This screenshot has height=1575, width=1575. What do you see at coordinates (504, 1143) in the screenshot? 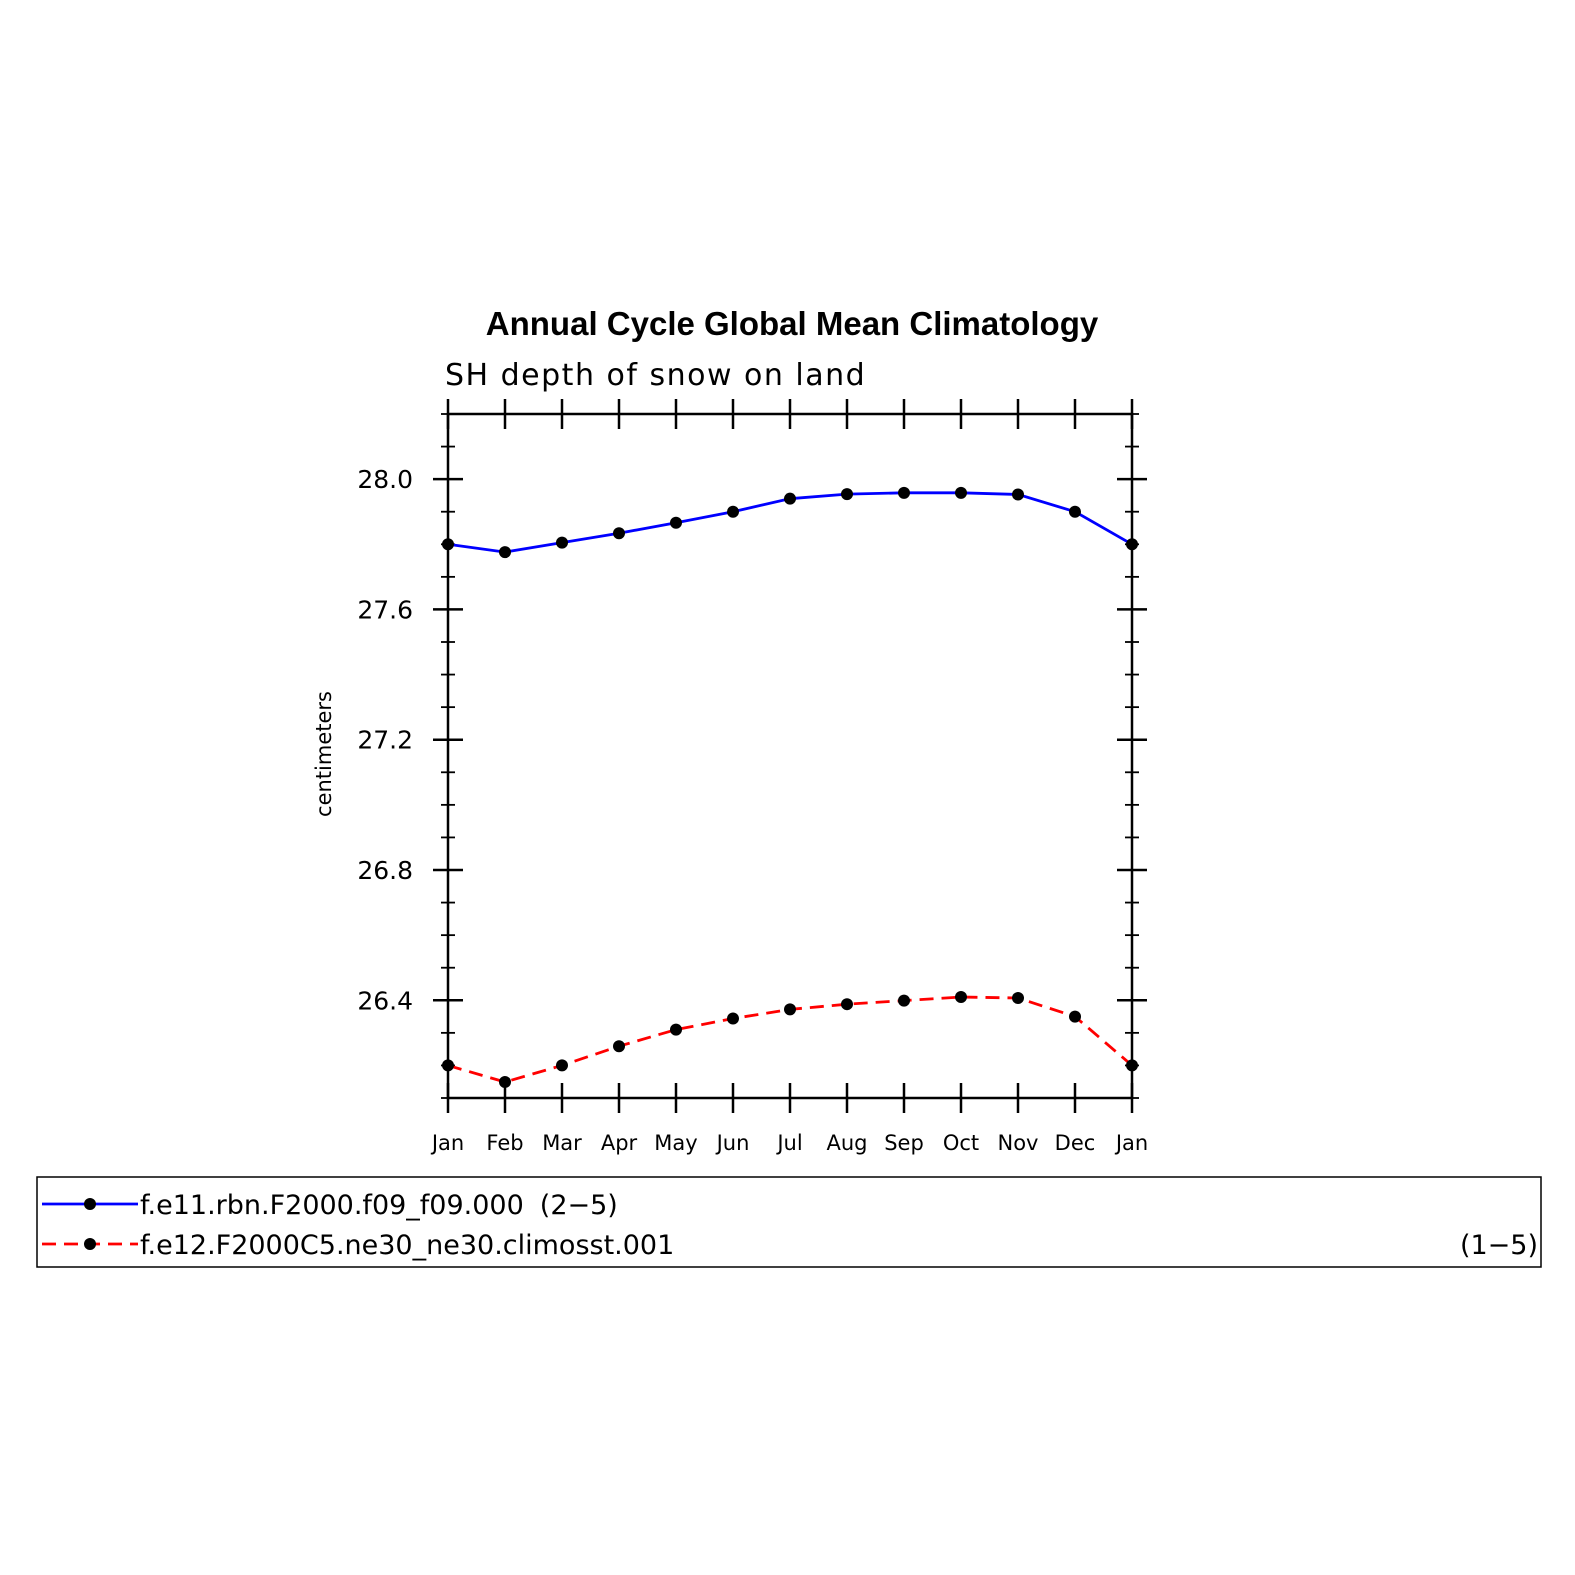
I see `x-tick-label: Feb` at bounding box center [504, 1143].